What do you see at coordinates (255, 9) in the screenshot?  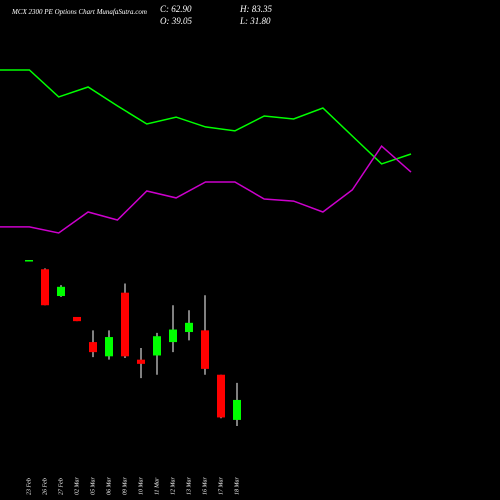 I see `summary-high: H: 83.35` at bounding box center [255, 9].